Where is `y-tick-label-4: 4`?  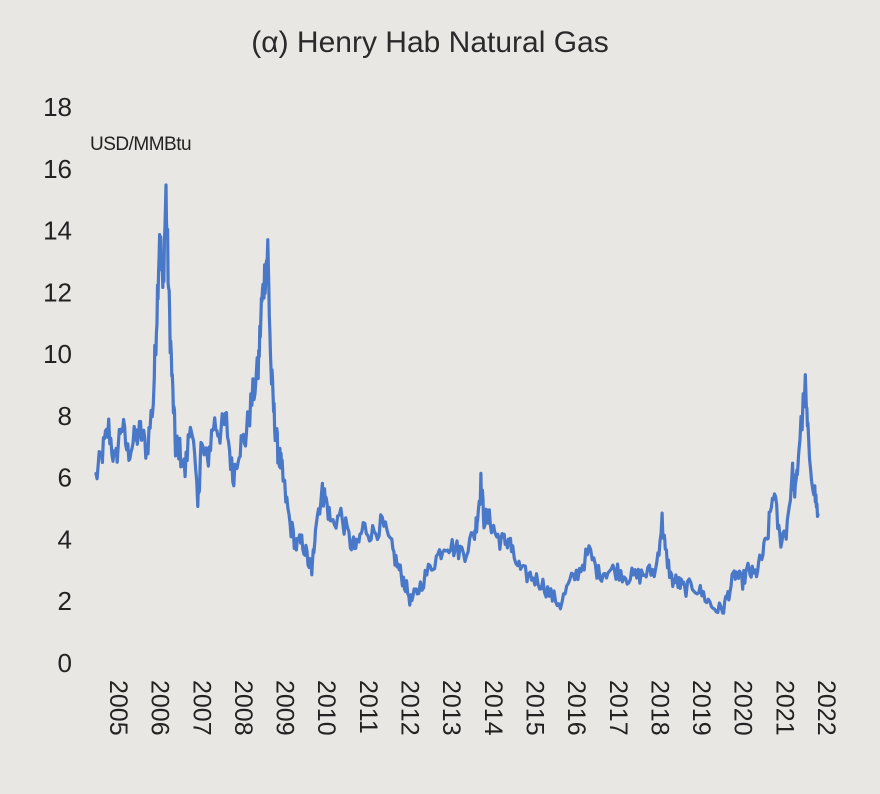 y-tick-label-4: 4 is located at coordinates (65, 539).